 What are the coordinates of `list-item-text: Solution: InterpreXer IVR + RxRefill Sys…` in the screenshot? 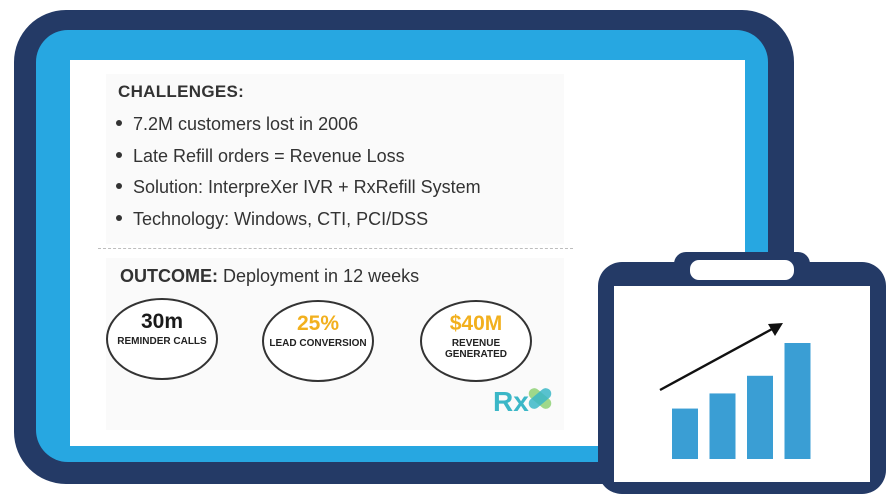 It's located at (307, 187).